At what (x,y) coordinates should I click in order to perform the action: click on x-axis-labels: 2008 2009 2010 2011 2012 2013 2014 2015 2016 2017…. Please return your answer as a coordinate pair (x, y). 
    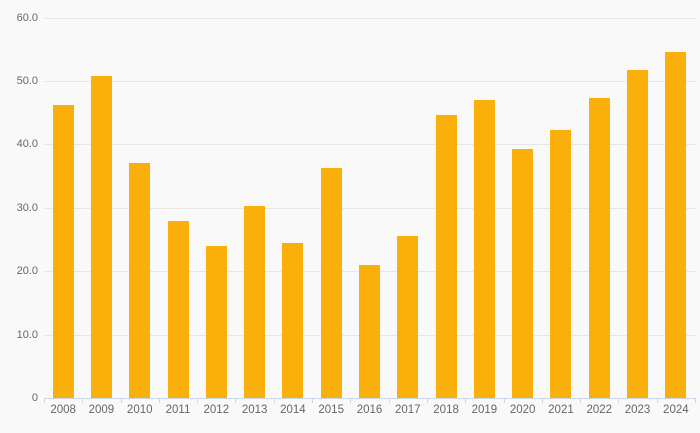
    Looking at the image, I should click on (369, 411).